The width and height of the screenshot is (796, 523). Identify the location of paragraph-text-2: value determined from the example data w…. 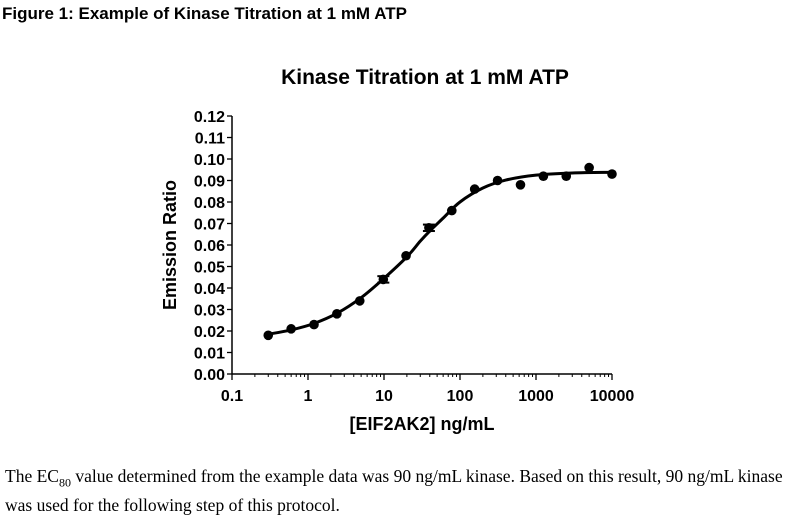
(394, 490).